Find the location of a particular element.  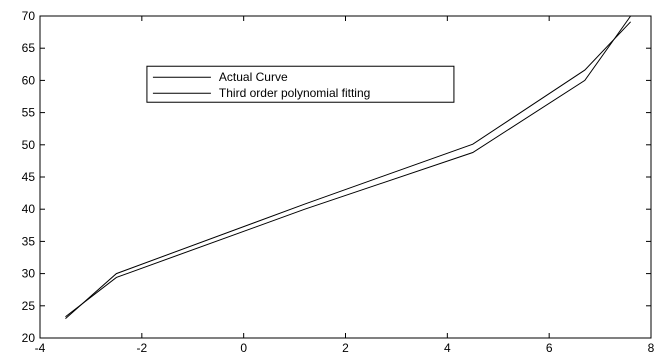

y-tick-label: 25 is located at coordinates (29, 306).